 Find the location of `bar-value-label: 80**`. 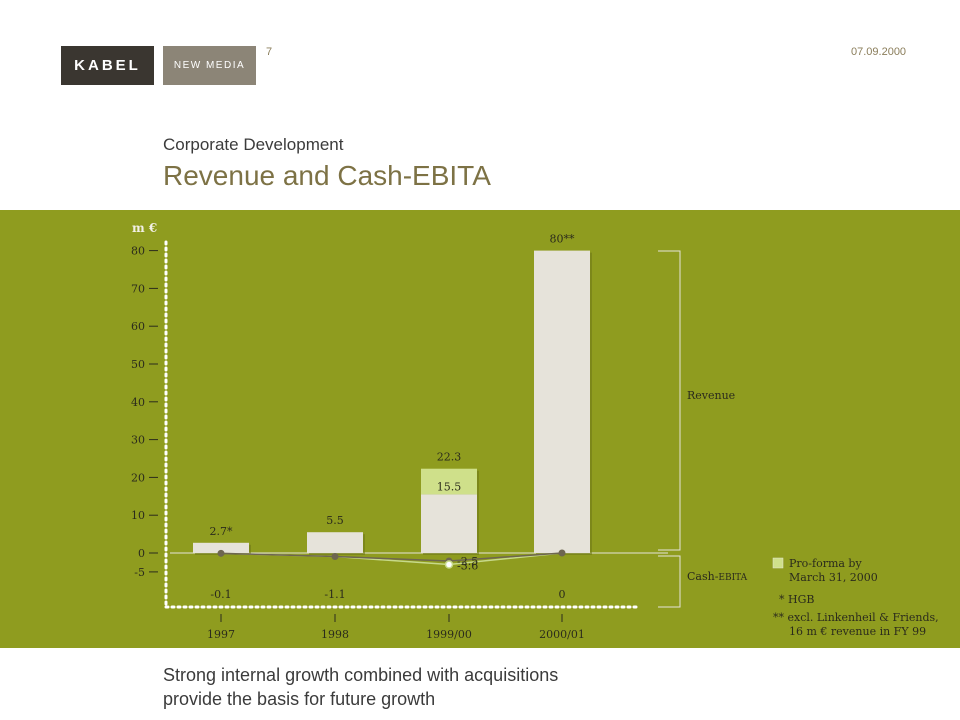

bar-value-label: 80** is located at coordinates (562, 239).